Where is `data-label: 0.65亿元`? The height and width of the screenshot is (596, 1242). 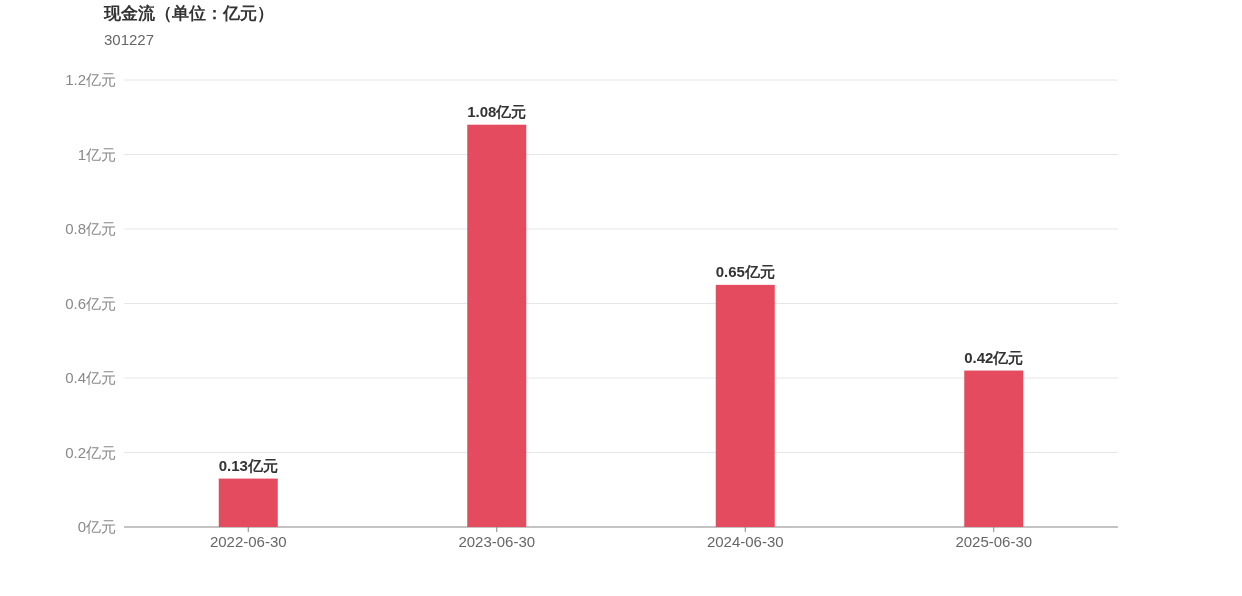 data-label: 0.65亿元 is located at coordinates (745, 271).